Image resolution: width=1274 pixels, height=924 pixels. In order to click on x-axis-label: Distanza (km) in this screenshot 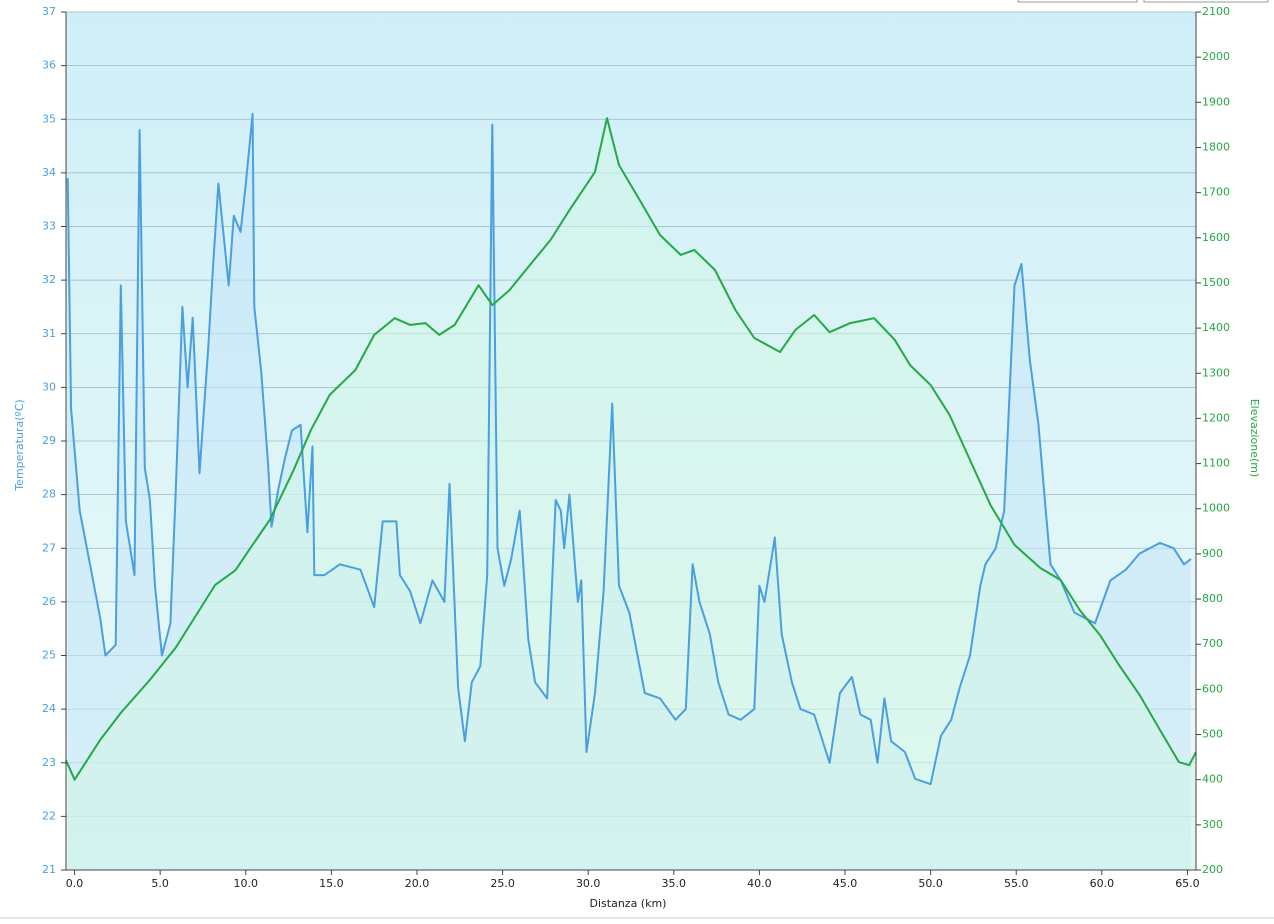, I will do `click(628, 903)`.